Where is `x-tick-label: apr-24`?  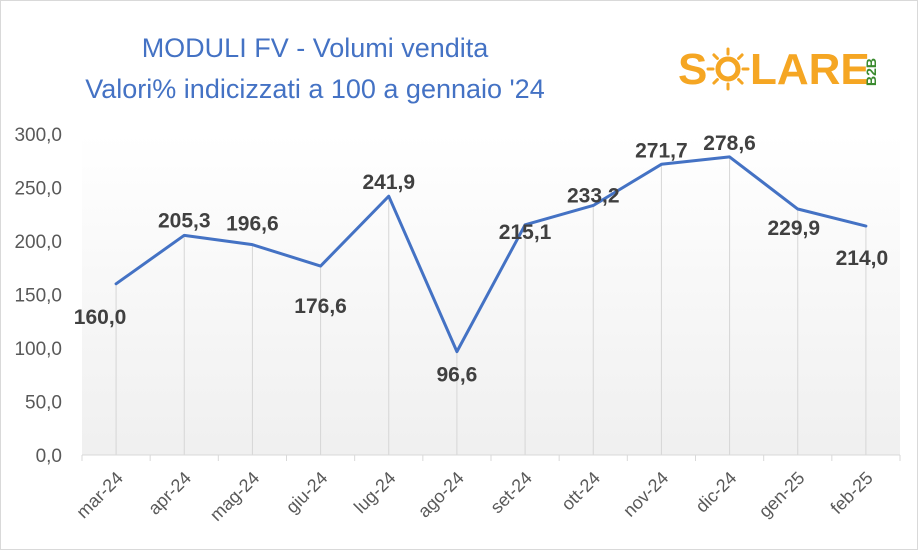
x-tick-label: apr-24 is located at coordinates (169, 493).